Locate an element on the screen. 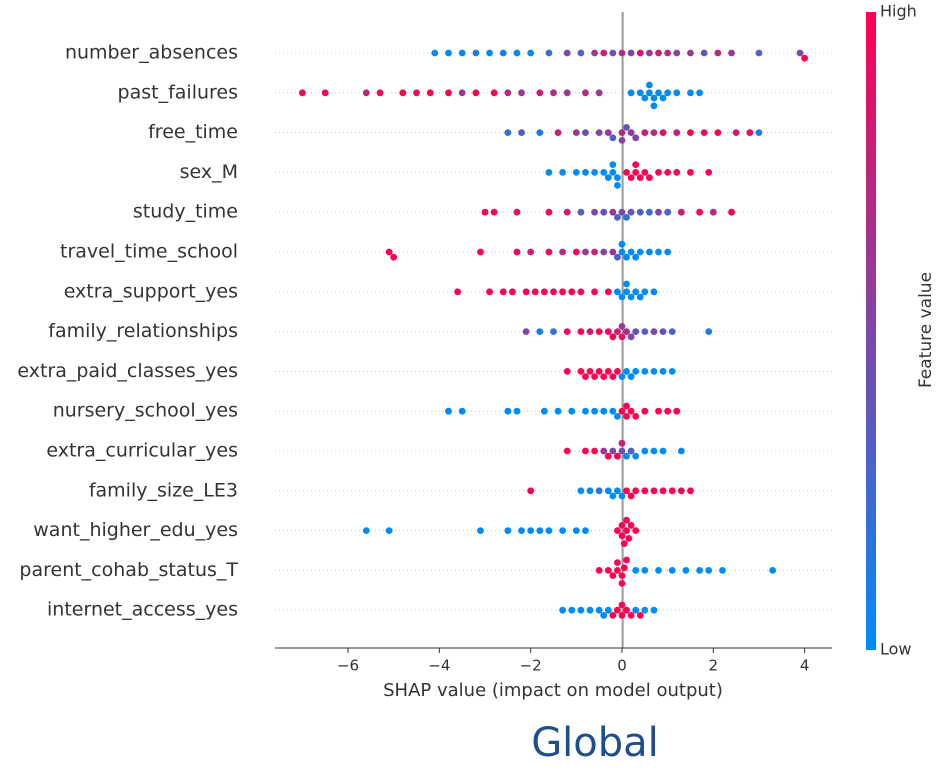  feature-label: study_time is located at coordinates (185, 212).